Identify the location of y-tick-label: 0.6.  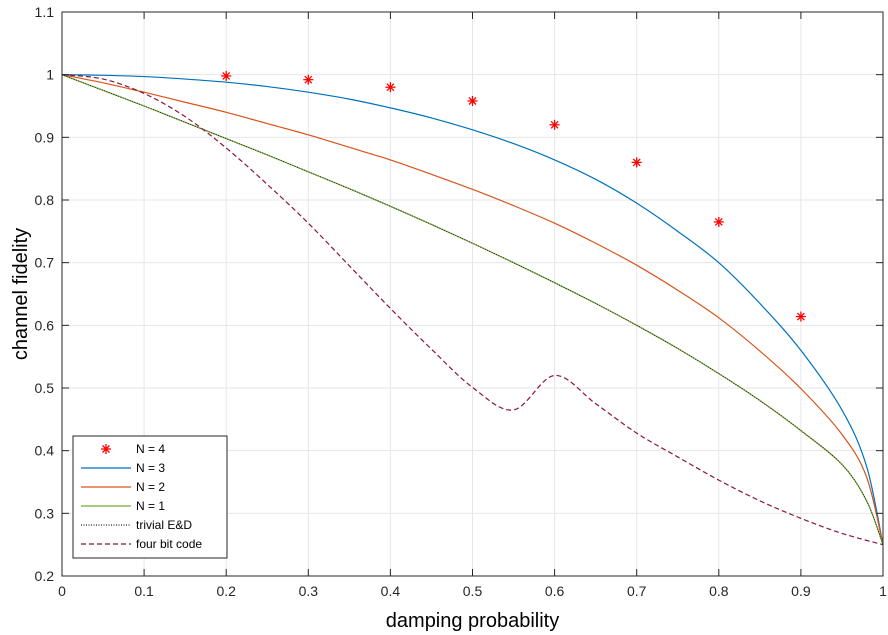
(45, 325).